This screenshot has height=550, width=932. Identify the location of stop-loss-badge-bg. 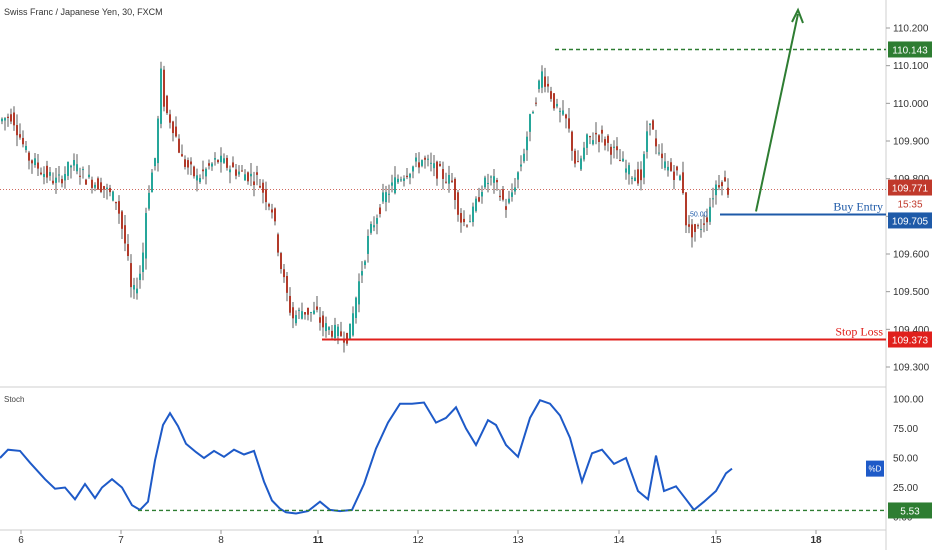
(910, 339).